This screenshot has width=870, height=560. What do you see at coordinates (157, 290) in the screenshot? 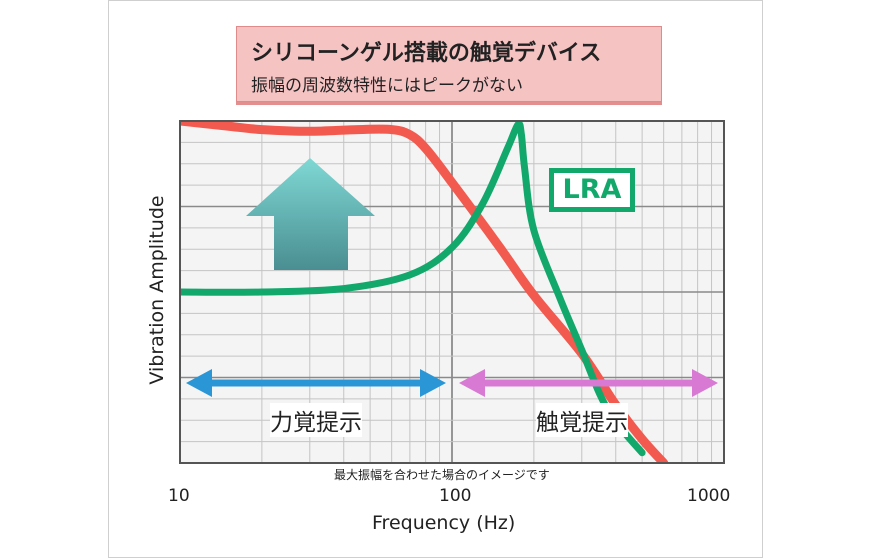
I see `y-axis-label: Vibration Amplitude` at bounding box center [157, 290].